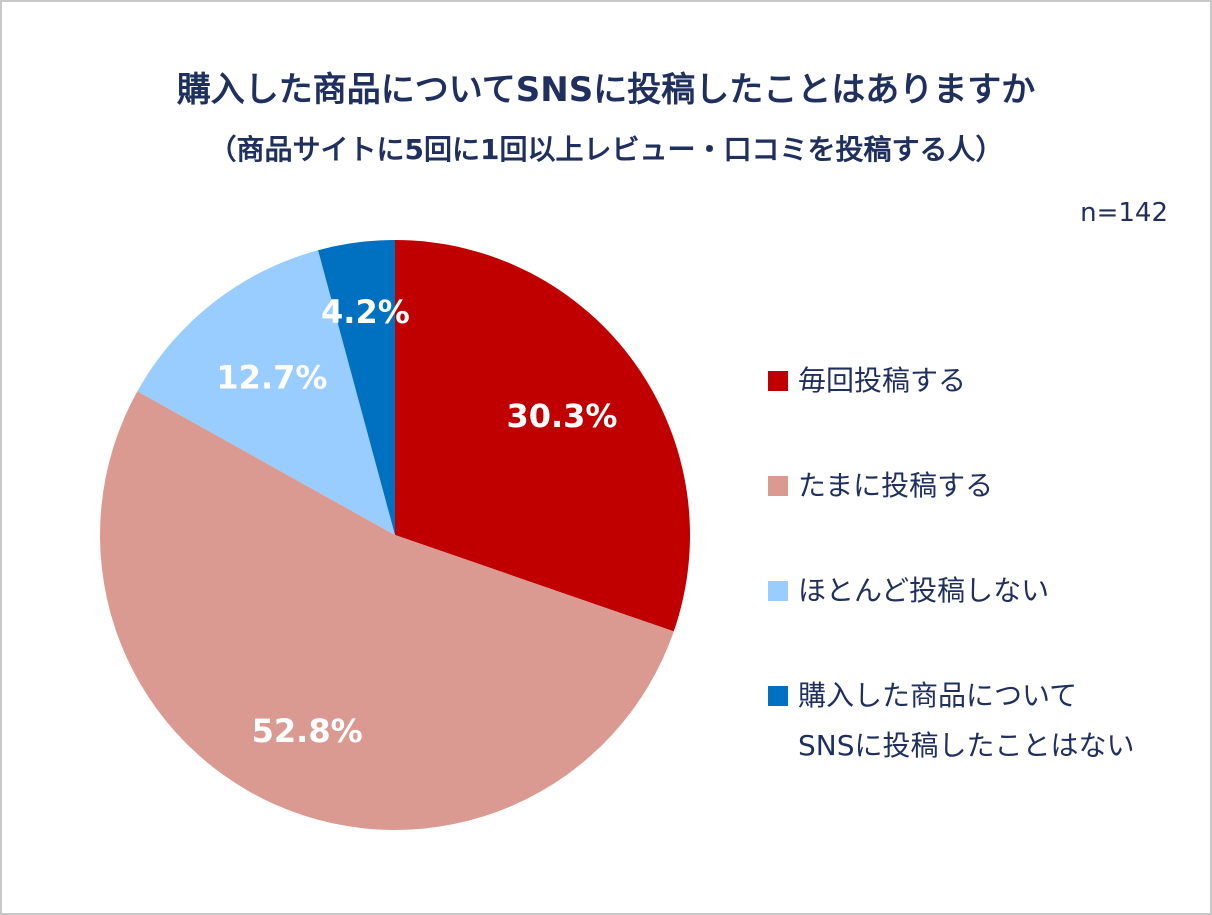 The width and height of the screenshot is (1212, 915). Describe the element at coordinates (365, 312) in the screenshot. I see `slice-value-label-3: 4.2%` at that location.